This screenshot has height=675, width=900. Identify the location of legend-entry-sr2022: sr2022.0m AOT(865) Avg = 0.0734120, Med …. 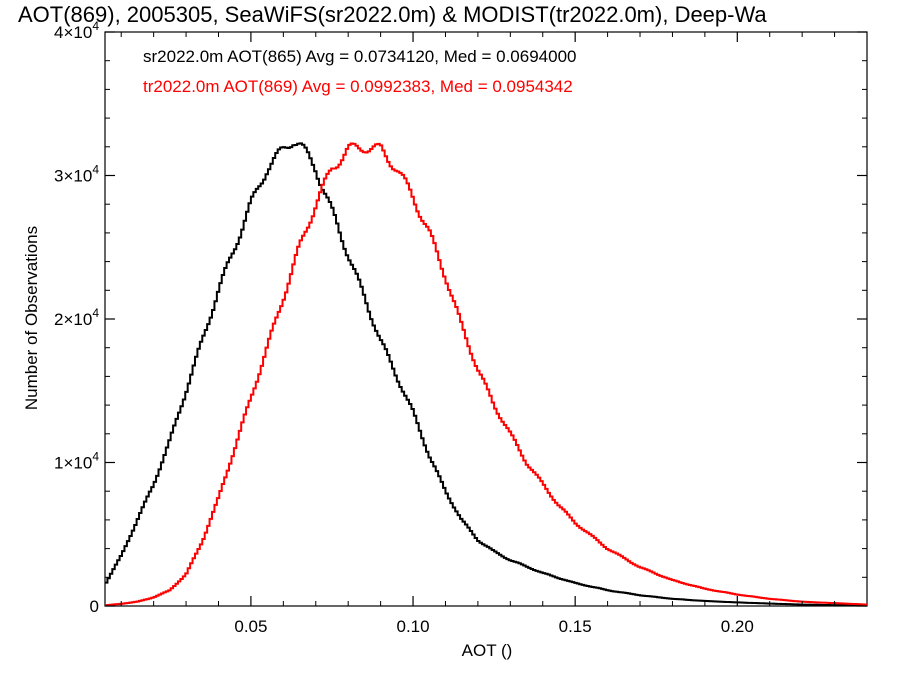
(360, 56).